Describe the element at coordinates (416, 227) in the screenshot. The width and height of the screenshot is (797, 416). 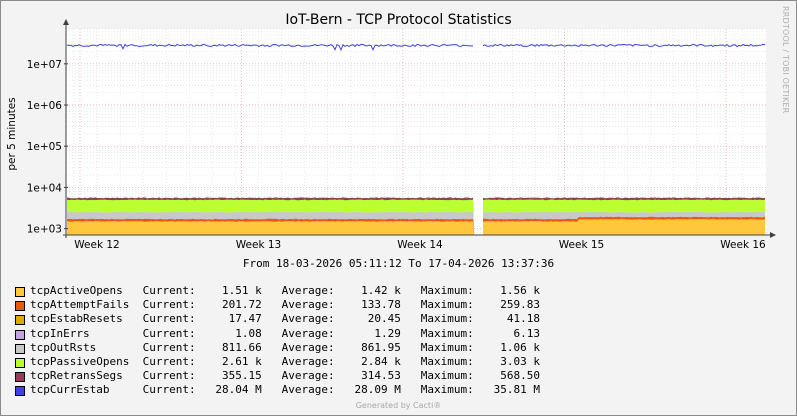
I see `tcpActiveOpens-area` at that location.